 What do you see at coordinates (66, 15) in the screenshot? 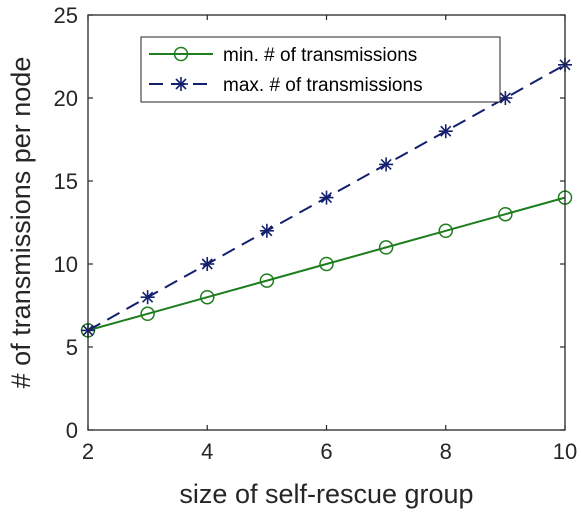
I see `y-tick-label: 25` at bounding box center [66, 15].